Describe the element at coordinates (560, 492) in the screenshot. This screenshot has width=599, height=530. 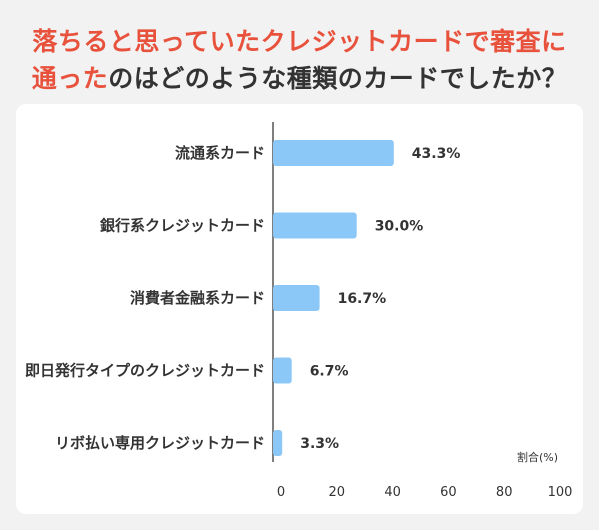
I see `x-tick-label-100: 100` at that location.